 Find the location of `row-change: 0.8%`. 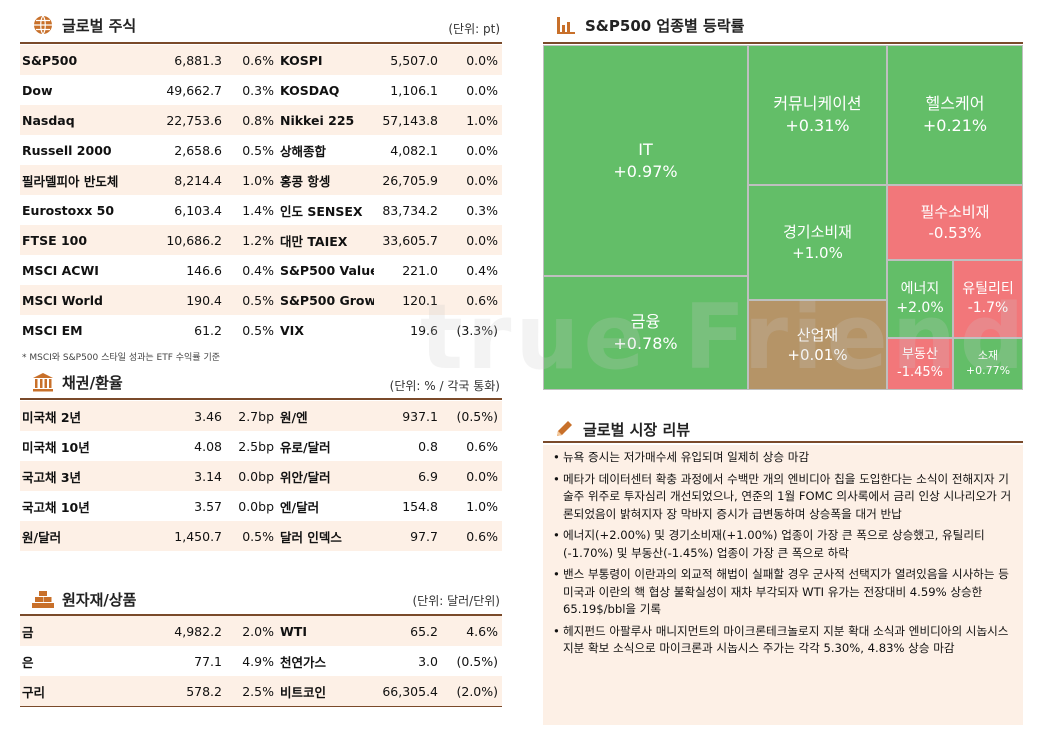

row-change: 0.8% is located at coordinates (252, 120).